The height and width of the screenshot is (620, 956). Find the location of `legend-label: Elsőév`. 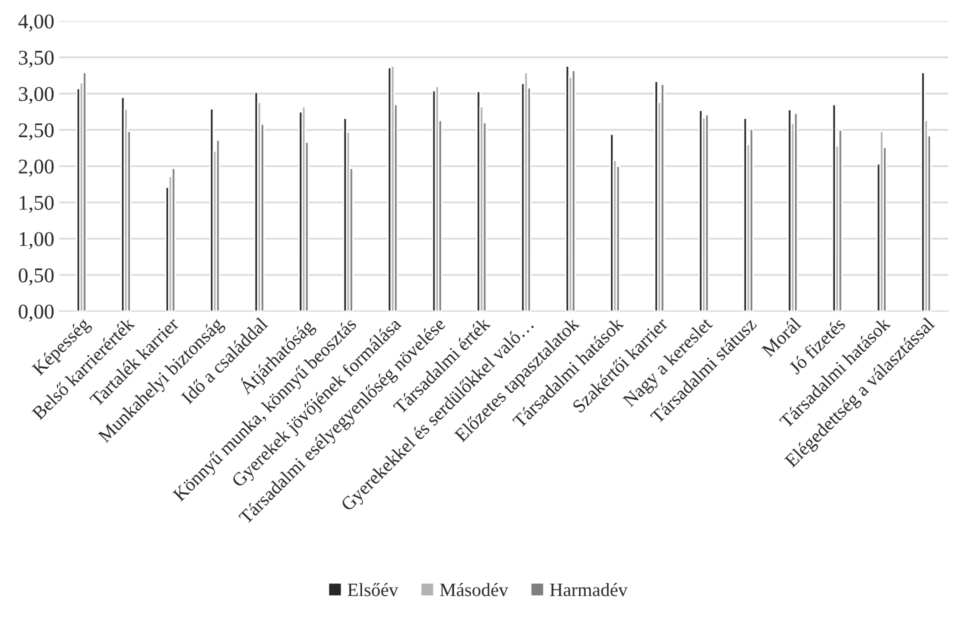

legend-label: Elsőév is located at coordinates (373, 589).